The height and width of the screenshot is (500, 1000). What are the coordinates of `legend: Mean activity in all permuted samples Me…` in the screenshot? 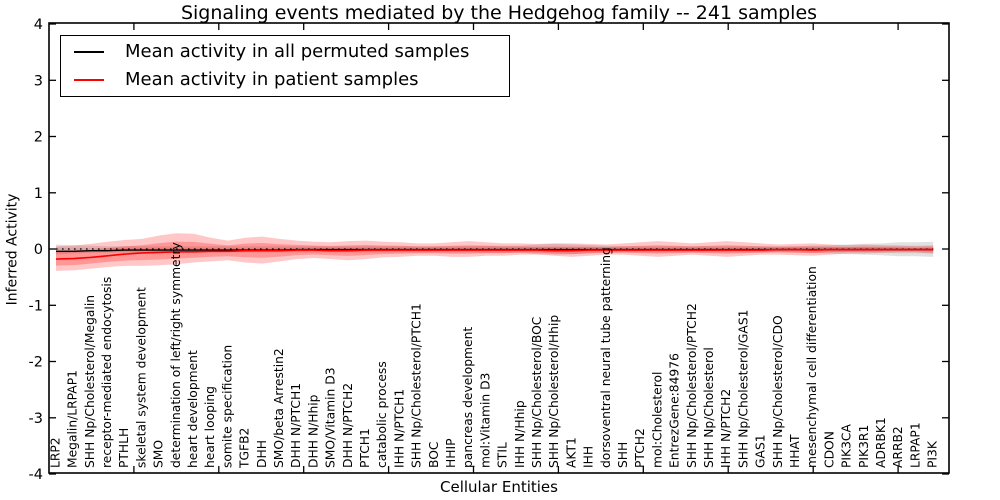 It's located at (285, 66).